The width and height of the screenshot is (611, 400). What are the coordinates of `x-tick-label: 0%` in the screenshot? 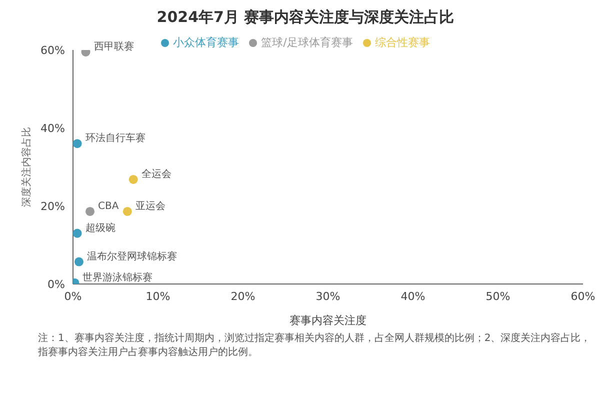 It's located at (73, 296).